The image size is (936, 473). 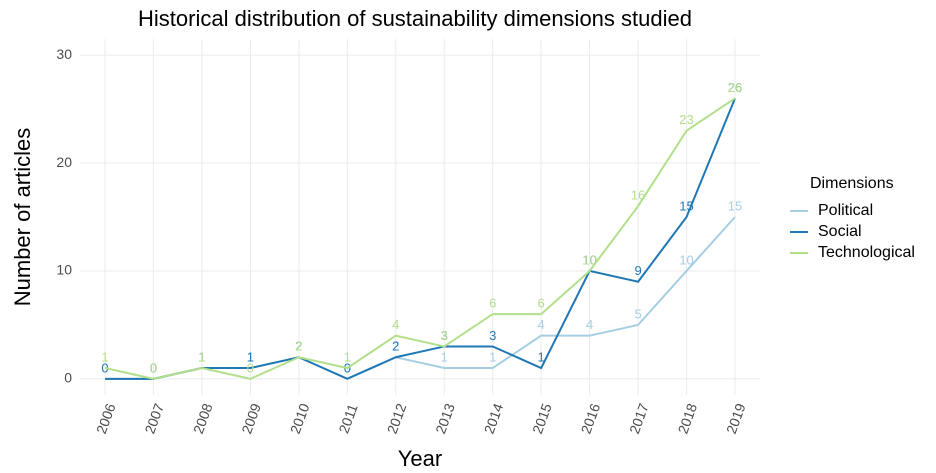 I want to click on y-tick-label: 30, so click(x=64, y=54).